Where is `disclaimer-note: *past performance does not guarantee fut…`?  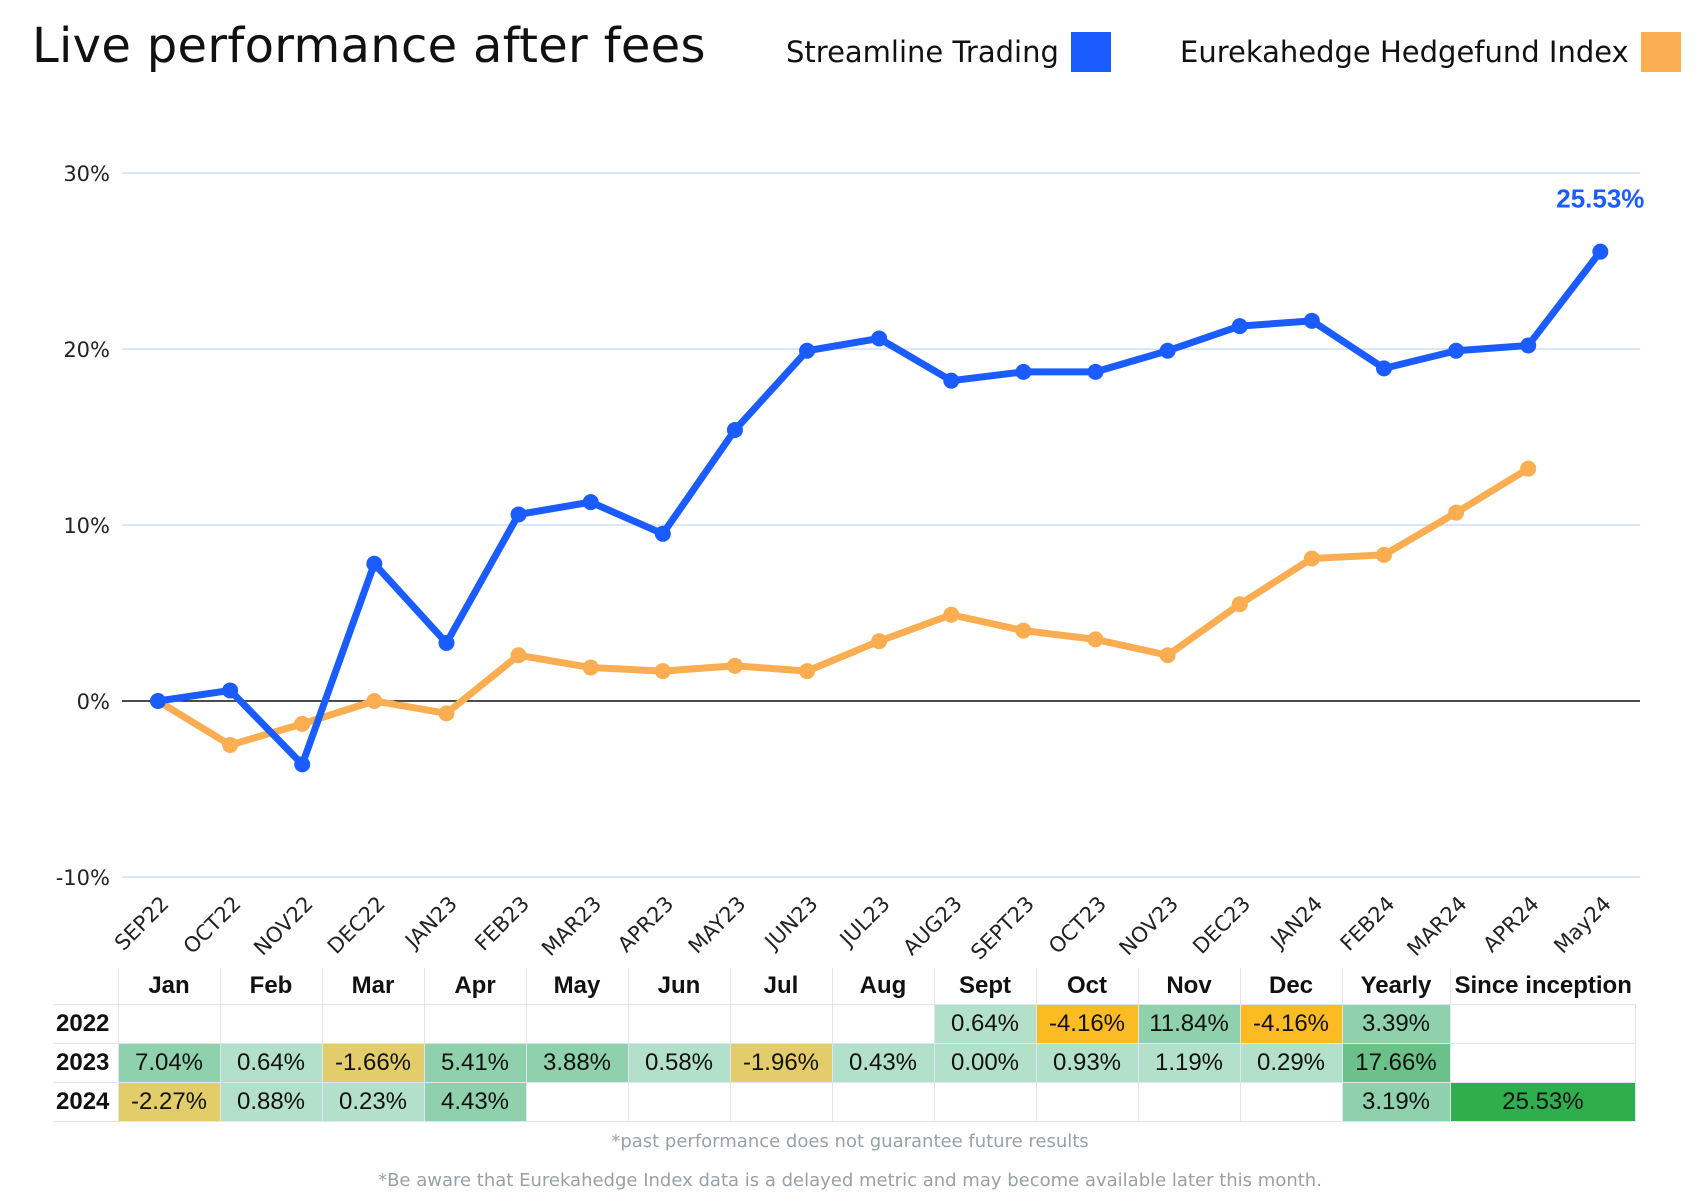
disclaimer-note: *past performance does not guarantee fut… is located at coordinates (850, 1141).